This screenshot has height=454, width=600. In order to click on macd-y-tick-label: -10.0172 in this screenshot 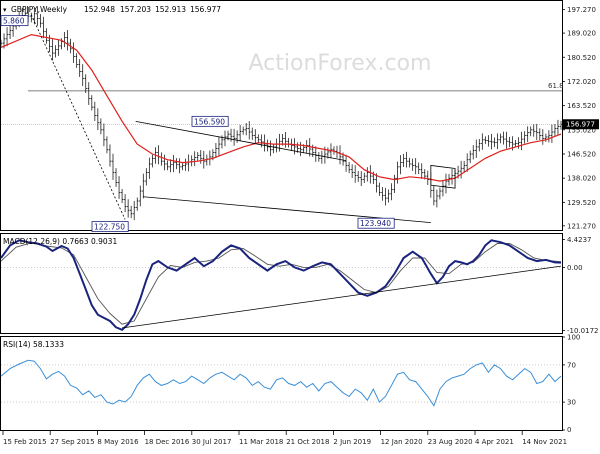, I will do `click(582, 331)`.